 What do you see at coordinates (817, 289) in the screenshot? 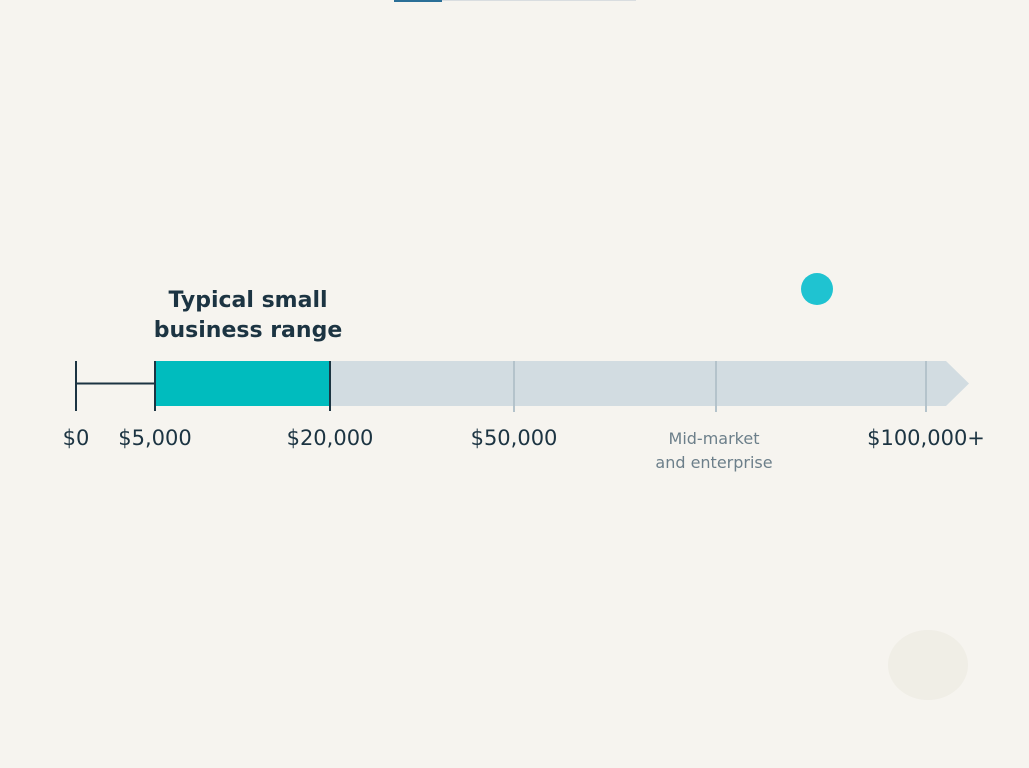
I see `marker-dot` at bounding box center [817, 289].